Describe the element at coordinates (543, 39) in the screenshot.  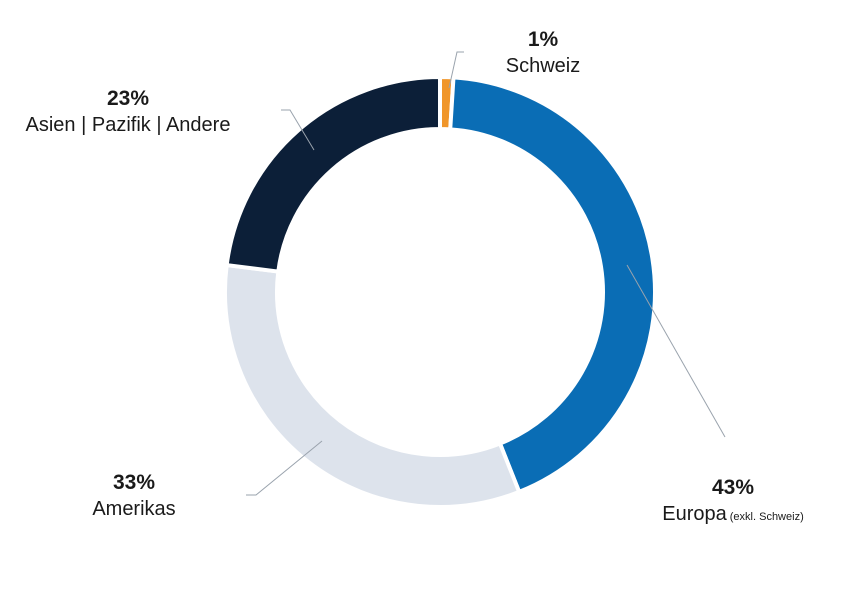
I see `value-label-schweiz: 1%` at that location.